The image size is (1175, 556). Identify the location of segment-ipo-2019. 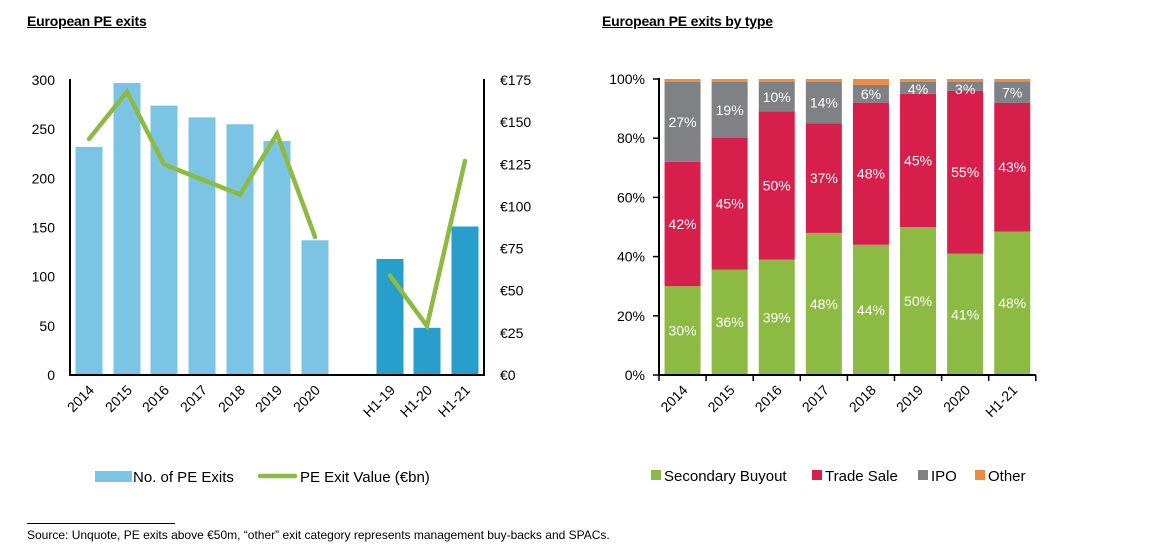
(918, 87).